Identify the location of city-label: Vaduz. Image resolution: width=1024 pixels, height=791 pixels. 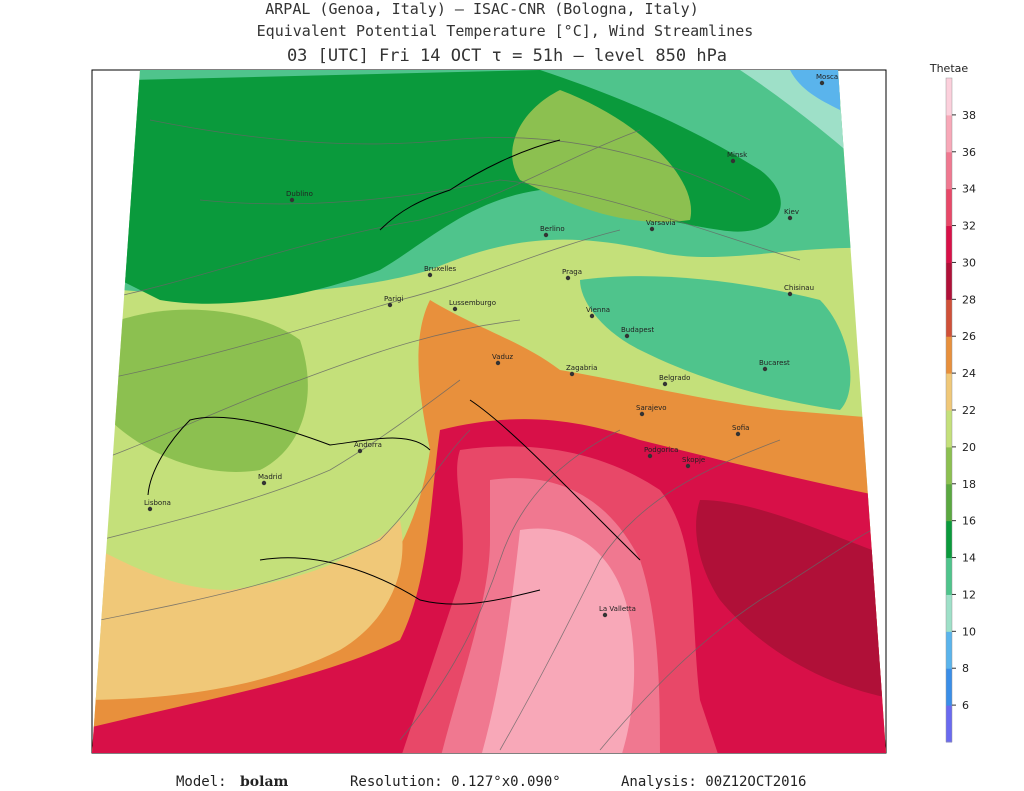
(502, 357).